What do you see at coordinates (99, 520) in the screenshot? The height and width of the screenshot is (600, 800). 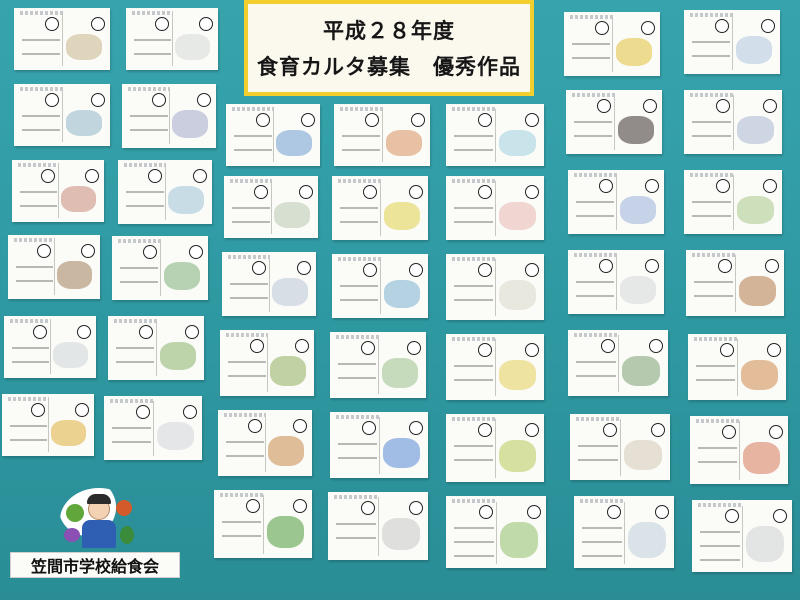 I see `mascot-illustration` at bounding box center [99, 520].